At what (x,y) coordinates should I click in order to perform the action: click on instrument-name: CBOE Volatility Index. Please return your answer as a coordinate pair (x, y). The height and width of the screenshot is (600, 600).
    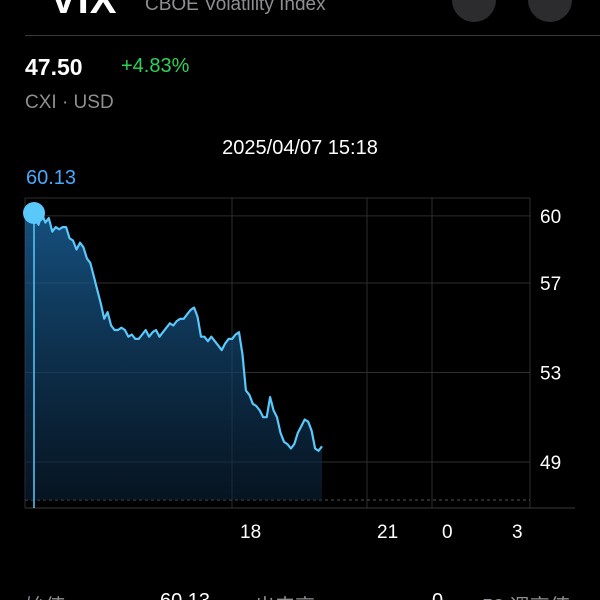
    Looking at the image, I should click on (235, 7).